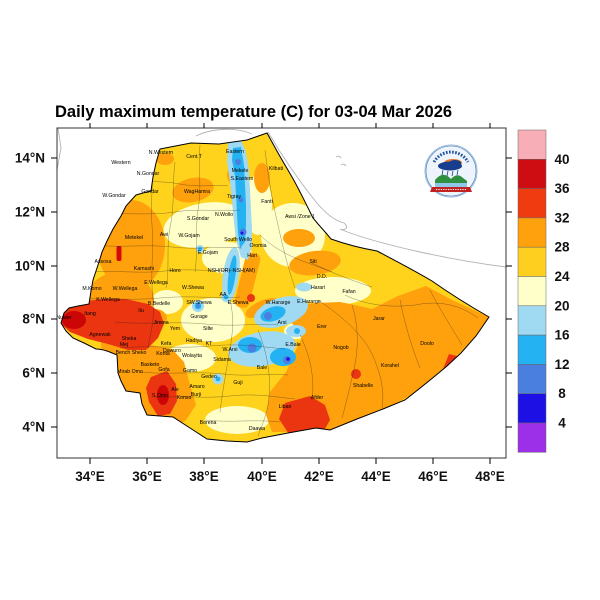 Image resolution: width=600 pixels, height=600 pixels. Describe the element at coordinates (348, 292) in the screenshot. I see `region-label: Fafan` at that location.